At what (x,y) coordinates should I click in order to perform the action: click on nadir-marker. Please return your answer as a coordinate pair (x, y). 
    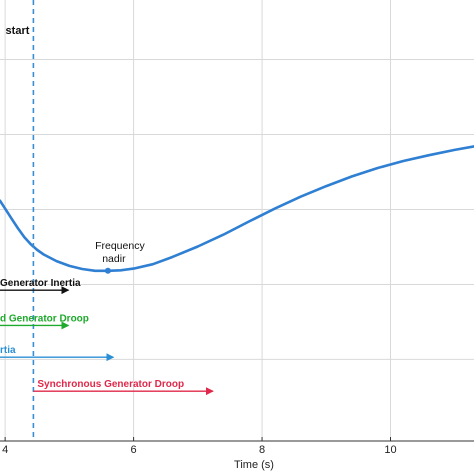
    Looking at the image, I should click on (107, 270).